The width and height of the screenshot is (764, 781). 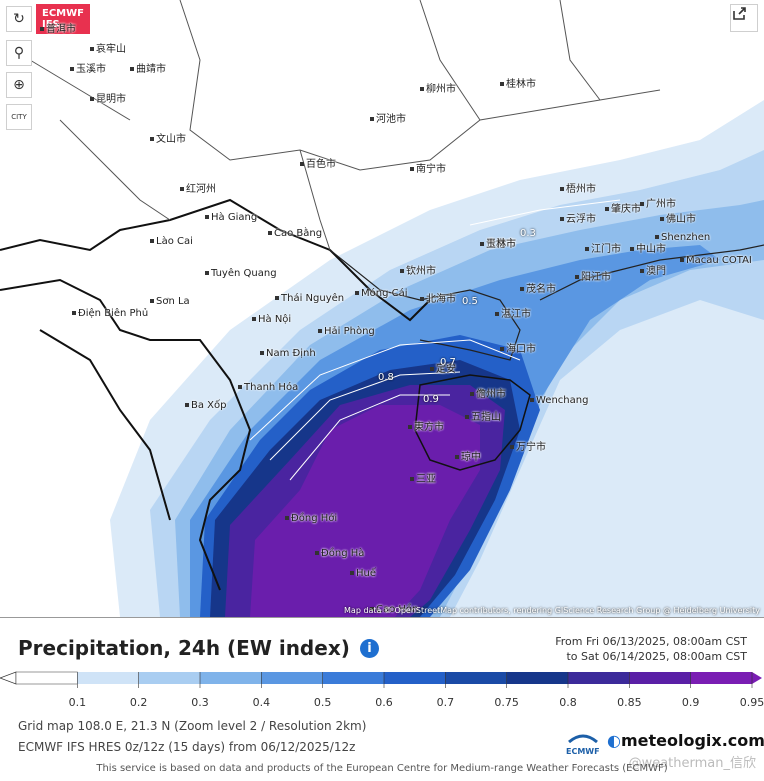 What do you see at coordinates (339, 553) in the screenshot?
I see `city-label: Đồng Hà` at bounding box center [339, 553].